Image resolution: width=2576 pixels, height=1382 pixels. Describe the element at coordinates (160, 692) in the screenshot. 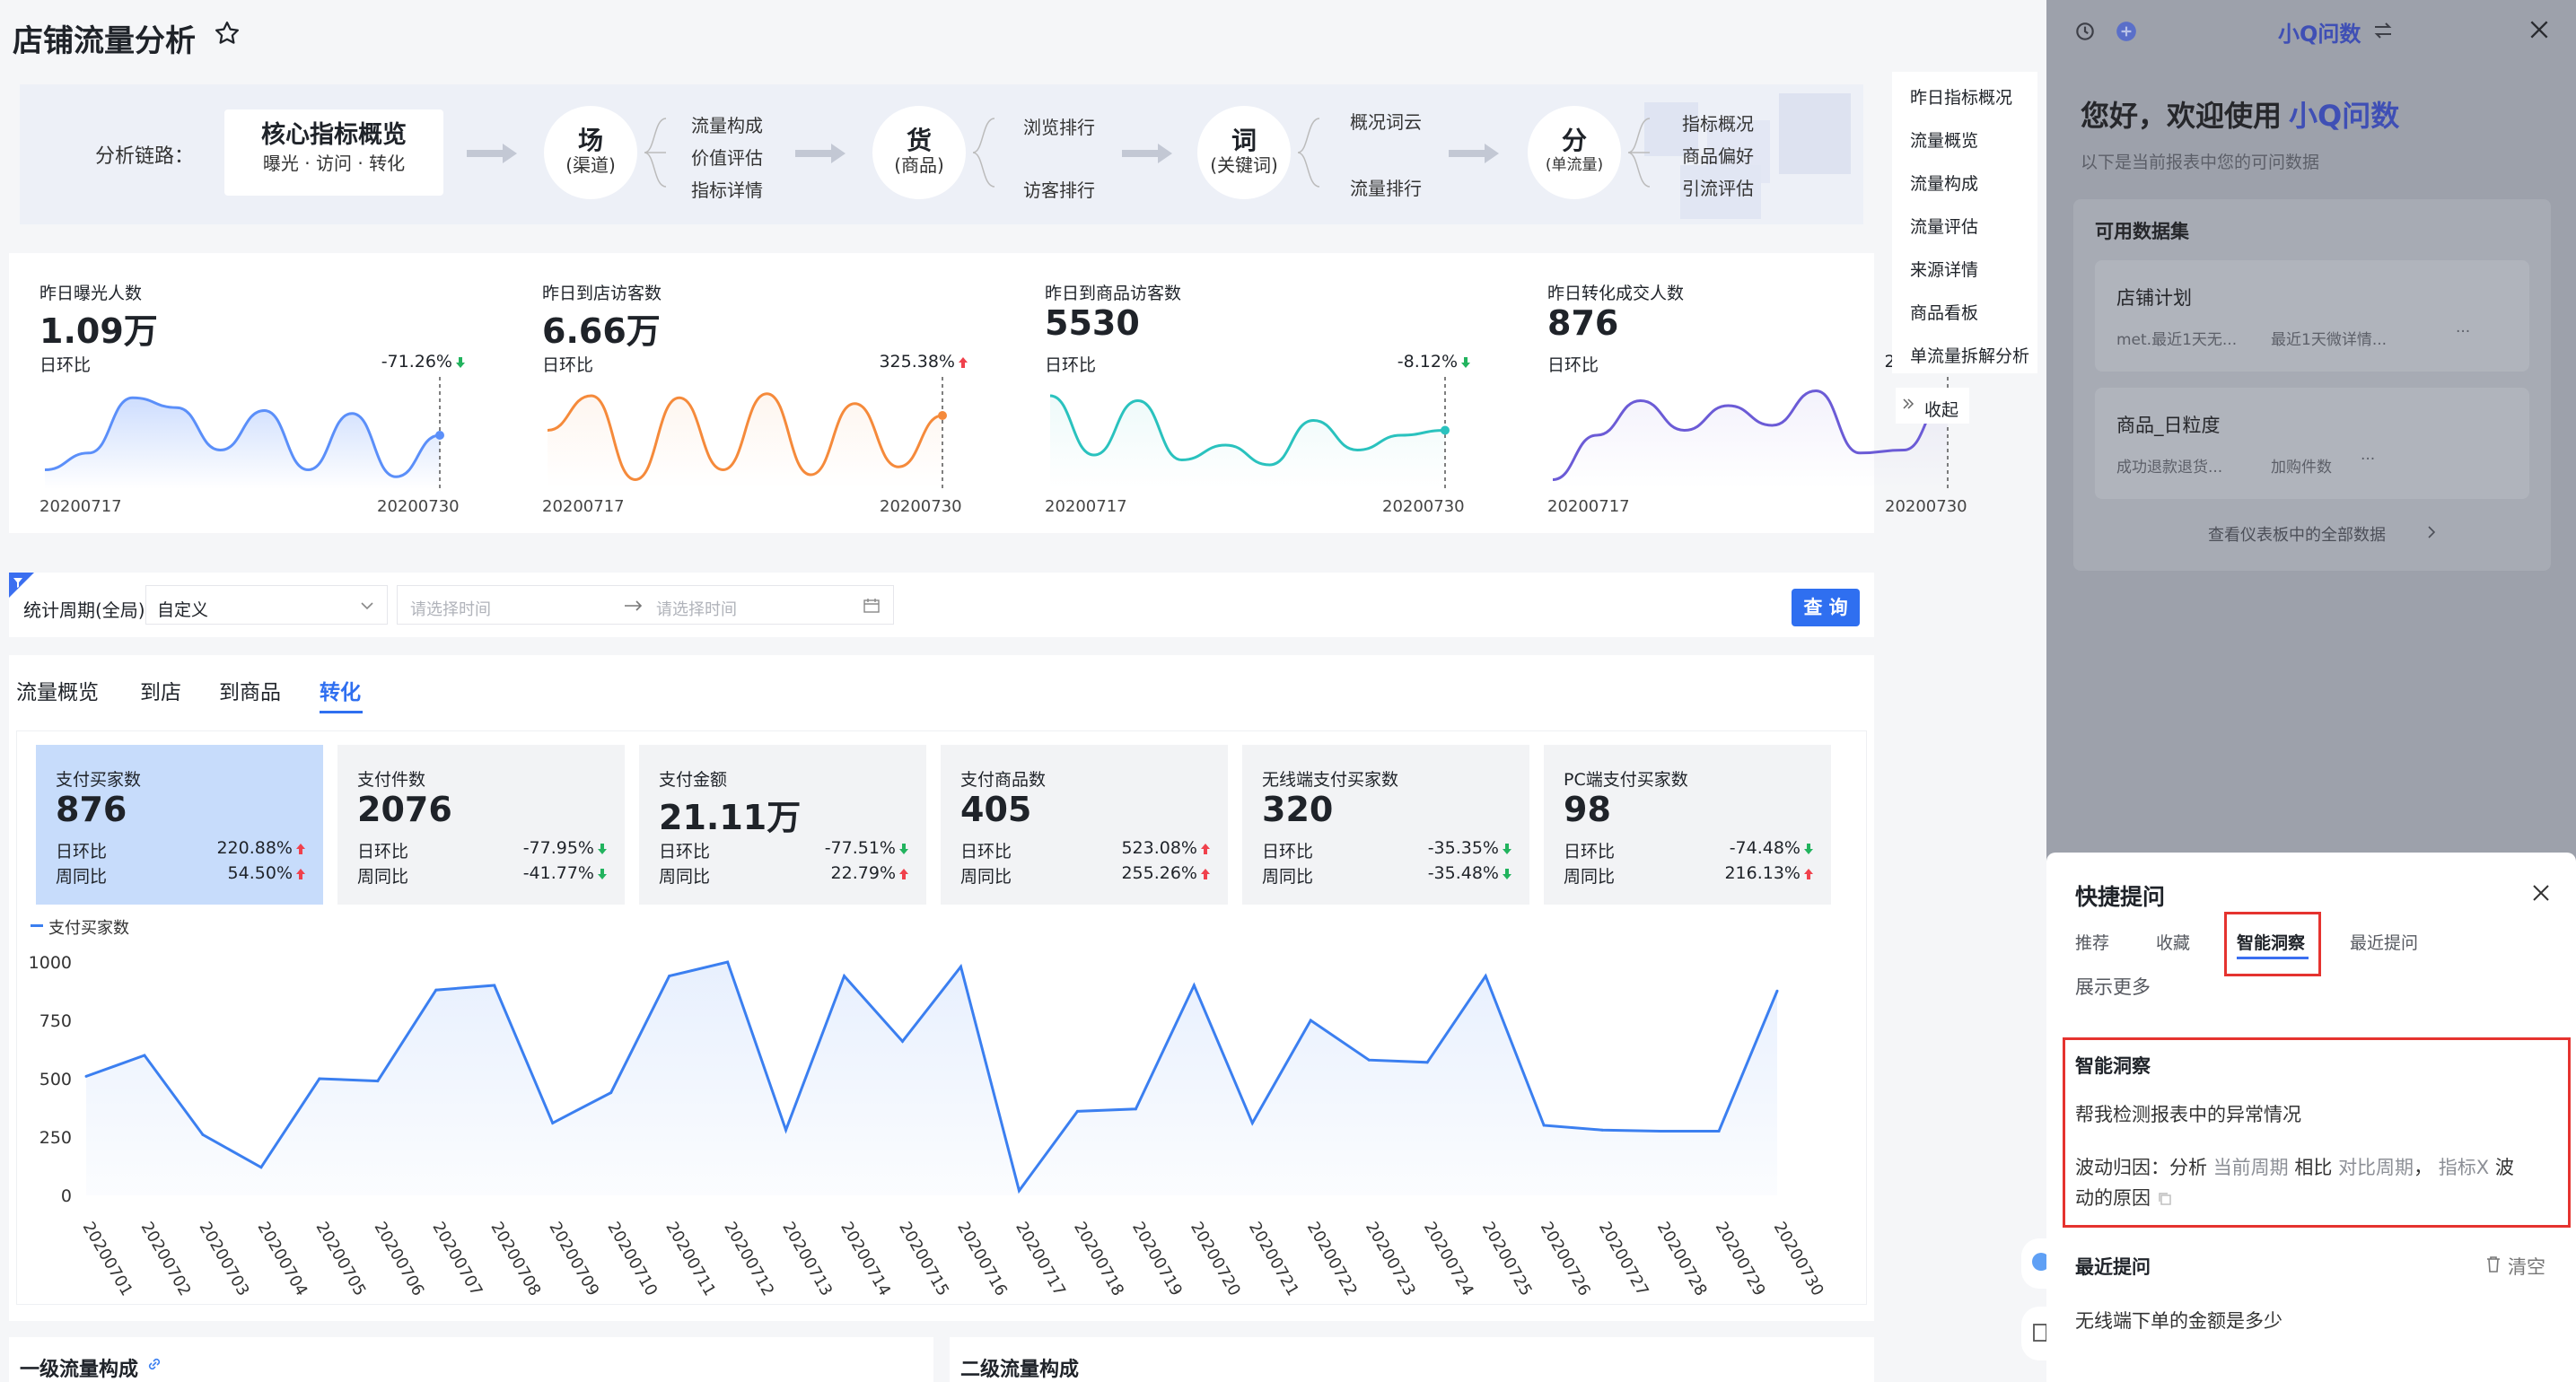

I see `tab-store: 到店` at that location.